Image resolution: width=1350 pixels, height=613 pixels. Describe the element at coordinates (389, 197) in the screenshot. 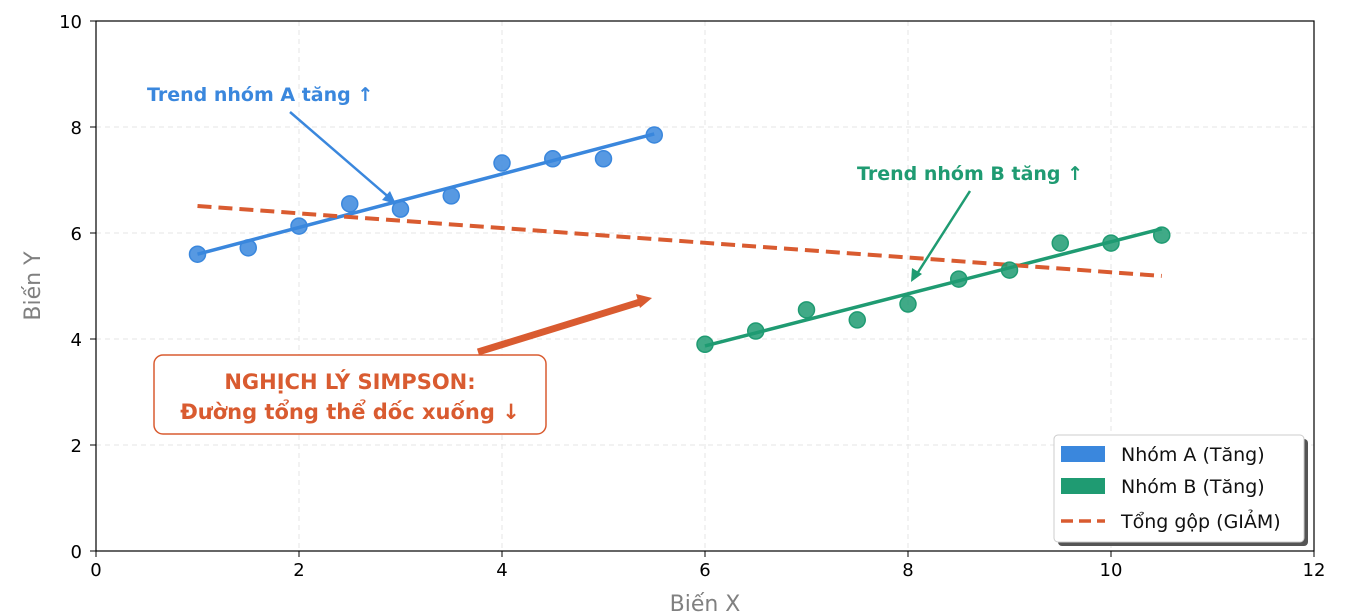

I see `annotation-a-arrowhead` at that location.